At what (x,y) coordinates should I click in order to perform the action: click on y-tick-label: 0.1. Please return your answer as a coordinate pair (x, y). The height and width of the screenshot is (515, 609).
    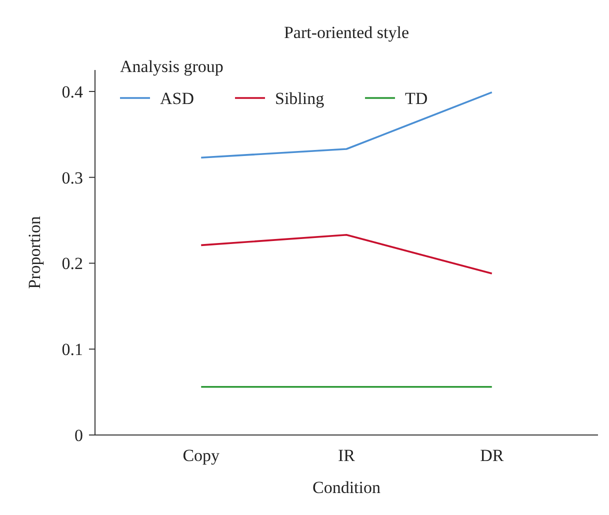
    Looking at the image, I should click on (72, 350).